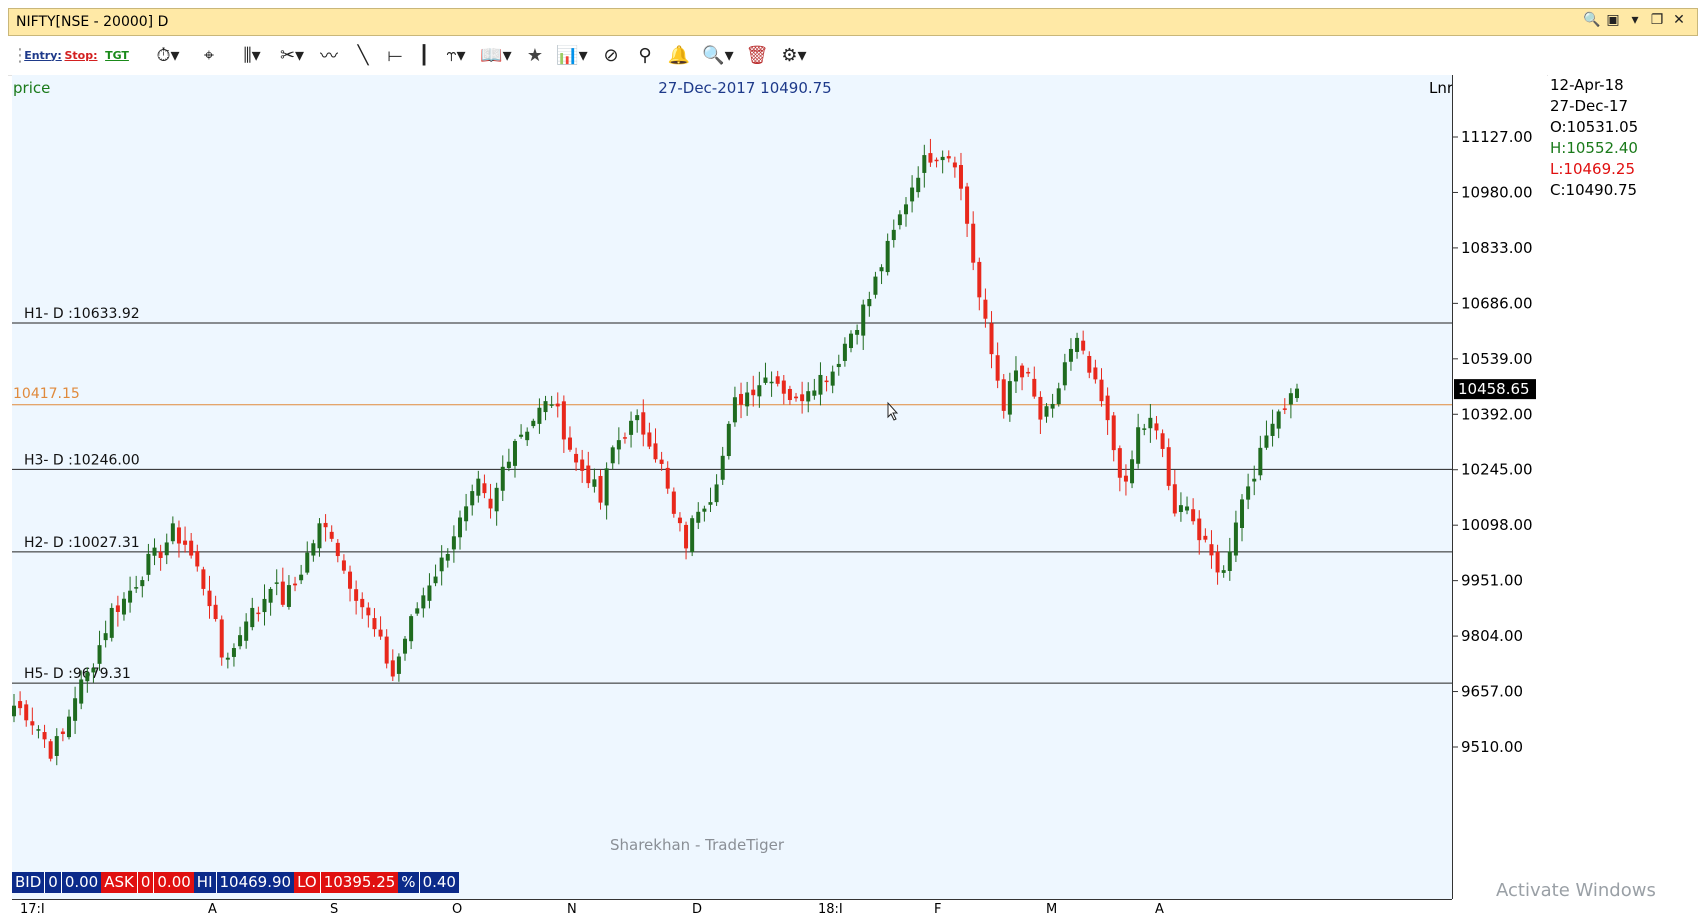  What do you see at coordinates (31, 88) in the screenshot?
I see `price-label: price` at bounding box center [31, 88].